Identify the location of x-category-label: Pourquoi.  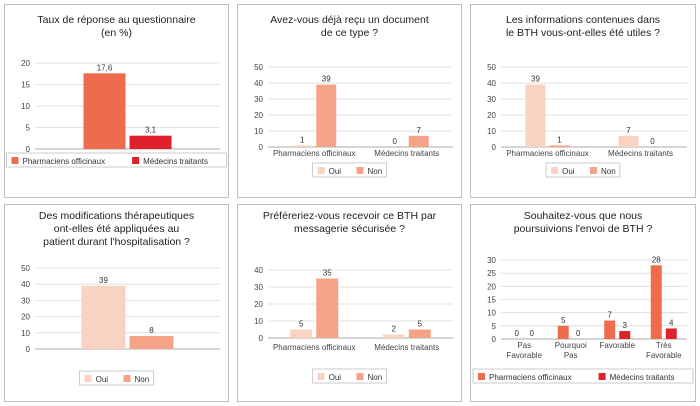
(571, 345).